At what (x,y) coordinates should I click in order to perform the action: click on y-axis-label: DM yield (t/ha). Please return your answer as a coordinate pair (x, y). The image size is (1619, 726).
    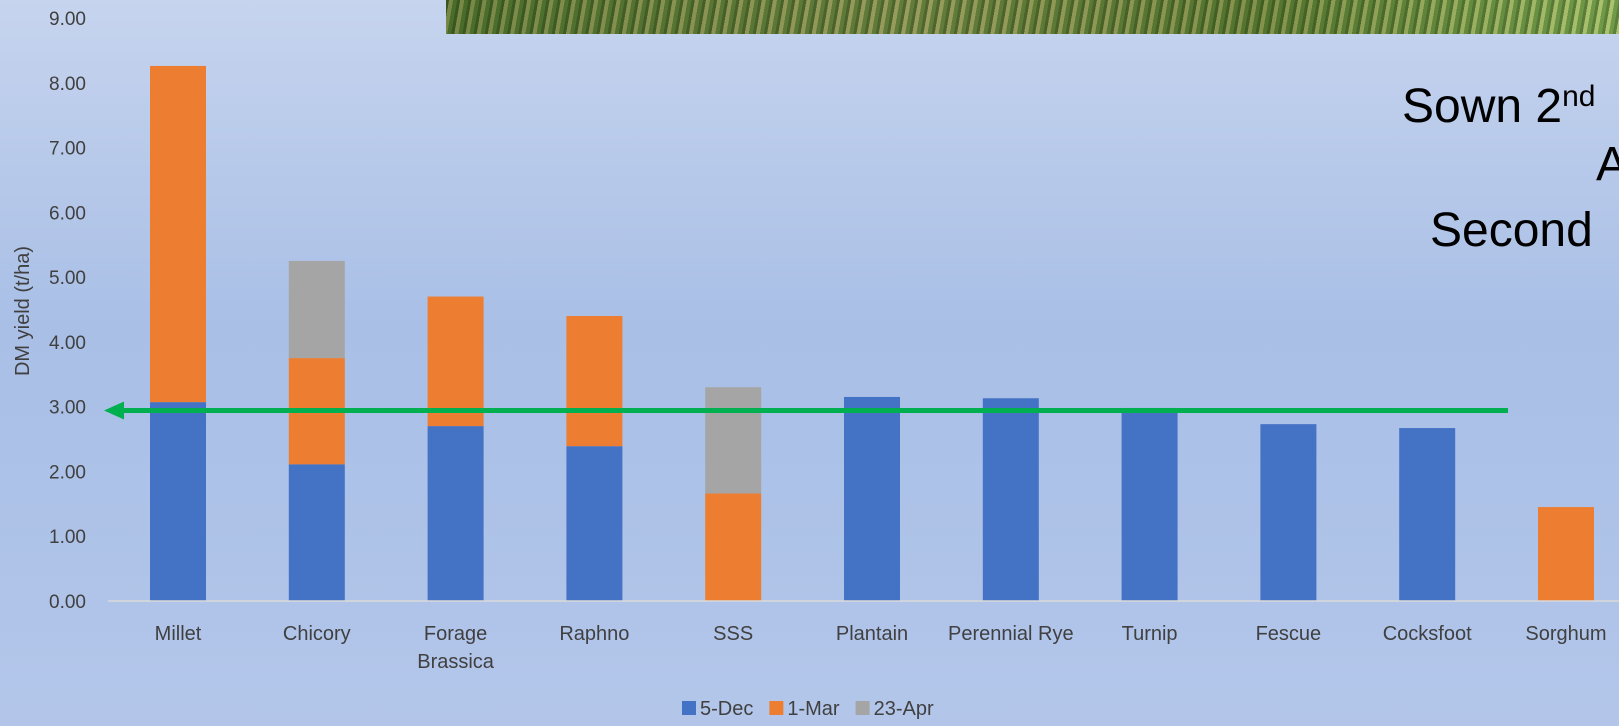
    Looking at the image, I should click on (23, 311).